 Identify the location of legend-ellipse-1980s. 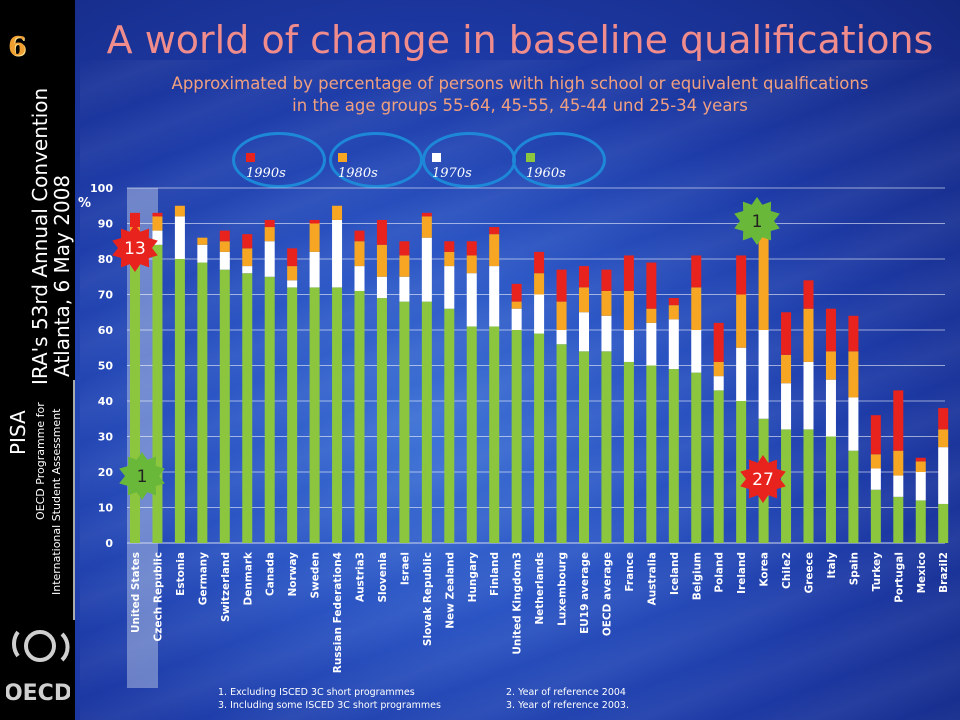
(376, 160).